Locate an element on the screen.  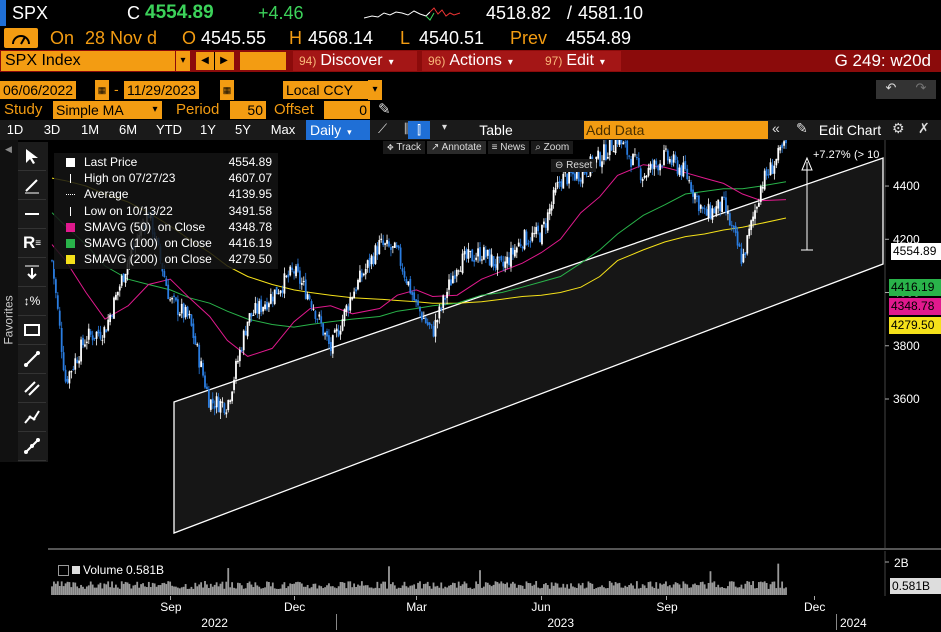
edit-chart-button: Edit Chart is located at coordinates (850, 130).